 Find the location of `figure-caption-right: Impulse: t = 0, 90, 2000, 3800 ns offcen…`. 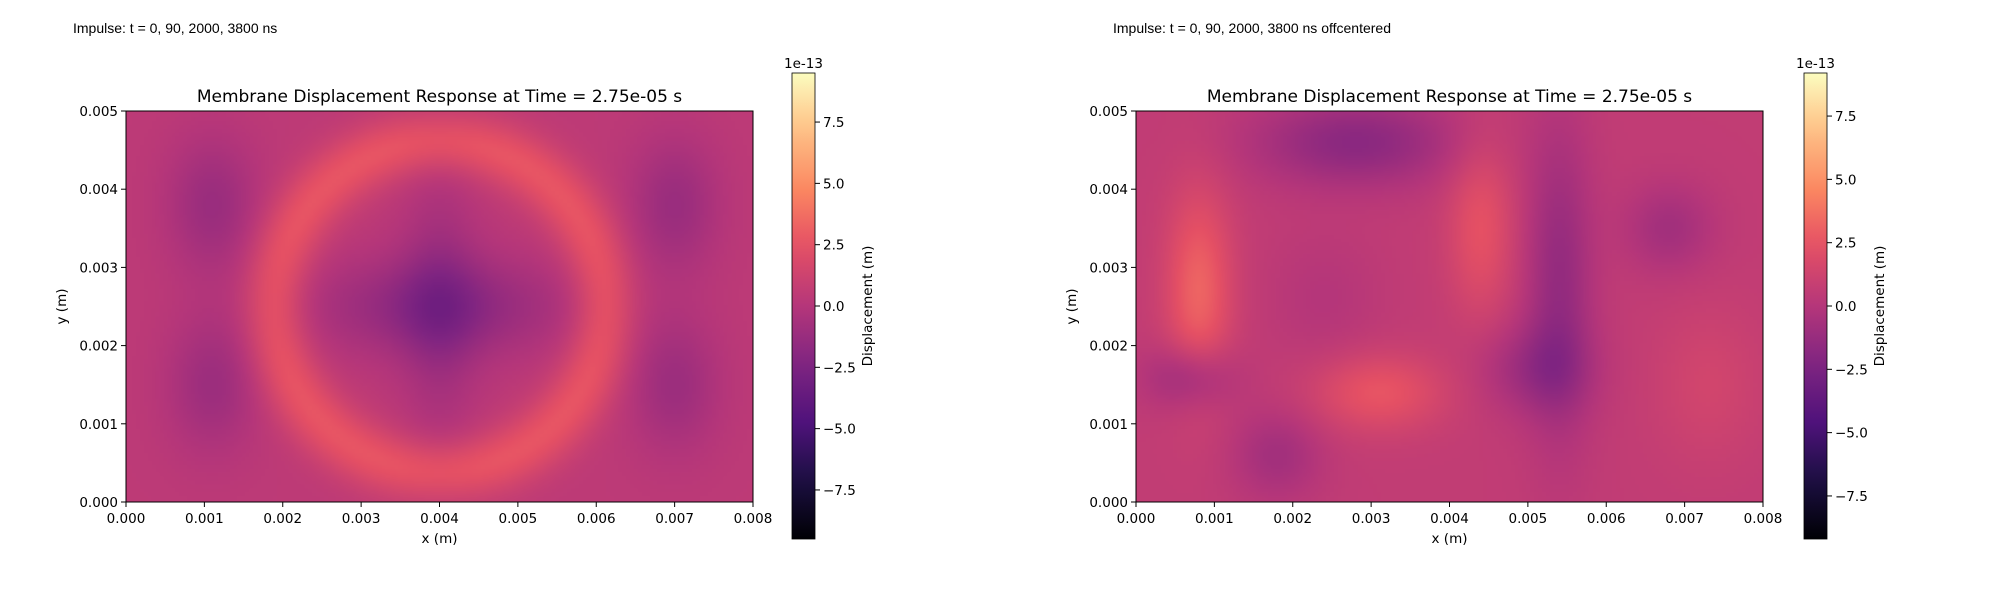

figure-caption-right: Impulse: t = 0, 90, 2000, 3800 ns offcen… is located at coordinates (1252, 28).